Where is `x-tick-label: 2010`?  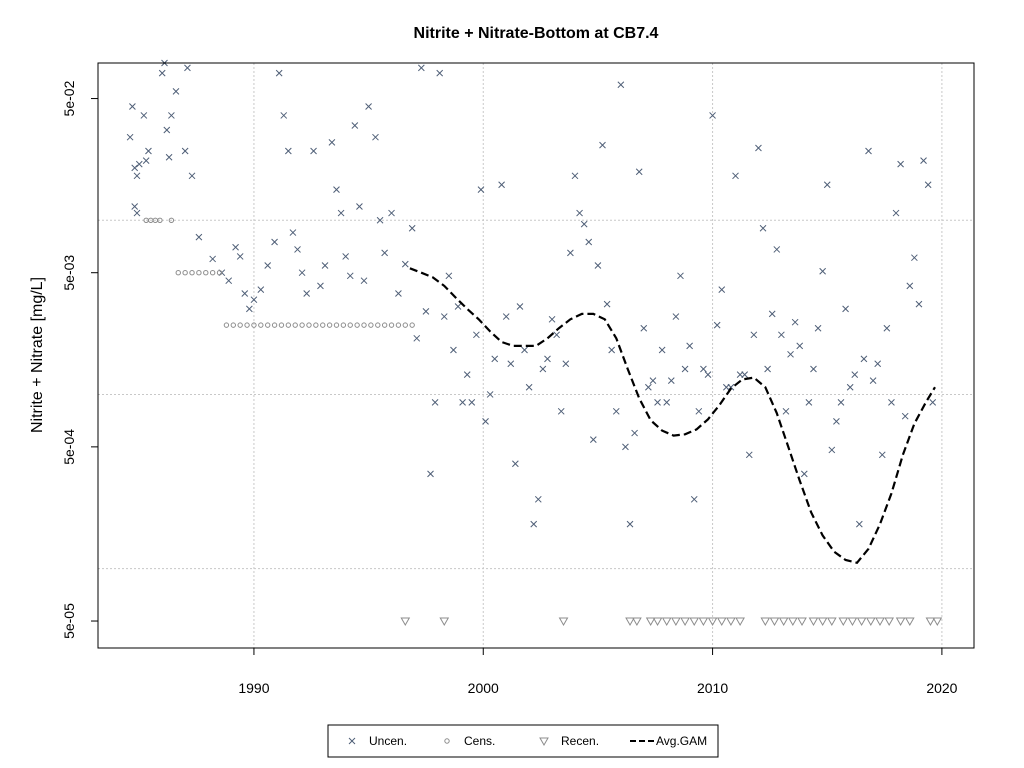 x-tick-label: 2010 is located at coordinates (712, 688).